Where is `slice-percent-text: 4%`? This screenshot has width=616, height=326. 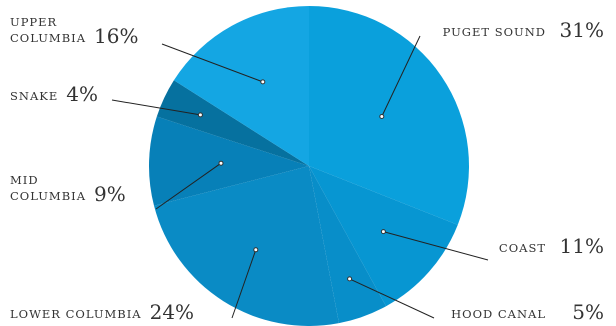 slice-percent-text: 4% is located at coordinates (82, 94).